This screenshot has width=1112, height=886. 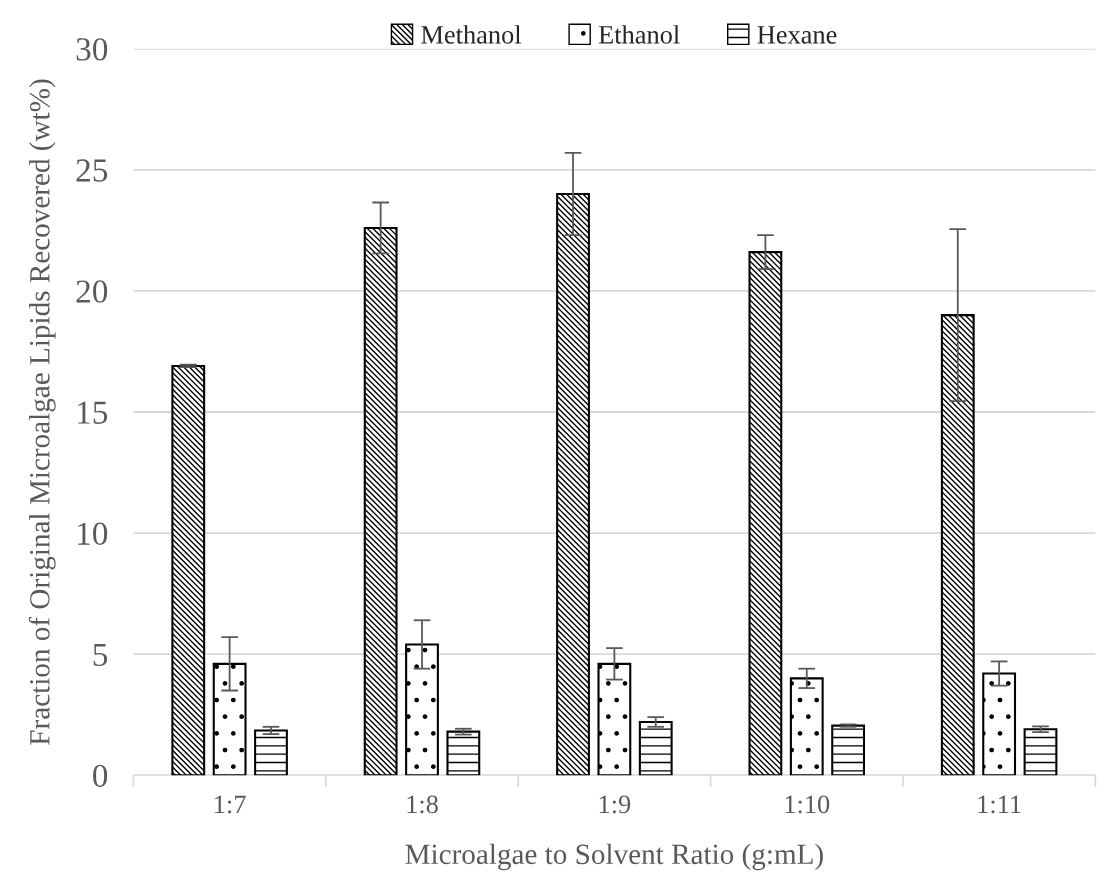 I want to click on x-tick-label: 1:8, so click(x=422, y=804).